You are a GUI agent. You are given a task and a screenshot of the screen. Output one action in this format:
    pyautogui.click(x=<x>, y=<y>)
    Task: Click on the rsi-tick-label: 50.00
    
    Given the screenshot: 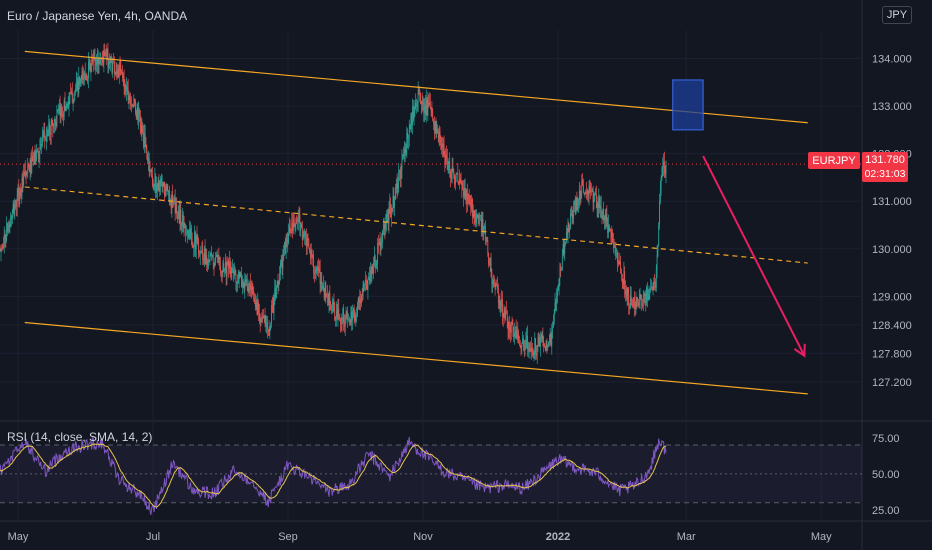 What is the action you would take?
    pyautogui.click(x=886, y=475)
    